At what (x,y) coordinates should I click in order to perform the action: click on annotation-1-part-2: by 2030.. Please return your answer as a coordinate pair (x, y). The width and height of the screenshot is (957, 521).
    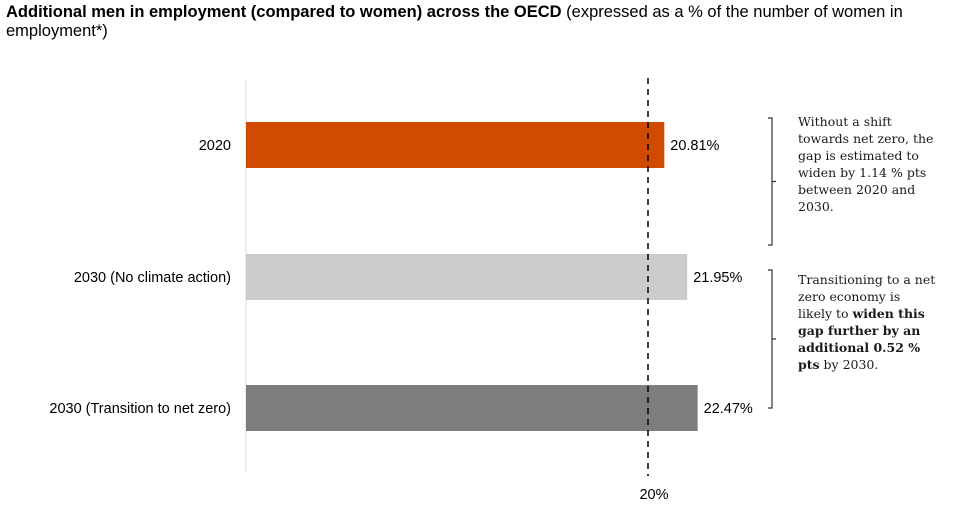
    Looking at the image, I should click on (849, 364).